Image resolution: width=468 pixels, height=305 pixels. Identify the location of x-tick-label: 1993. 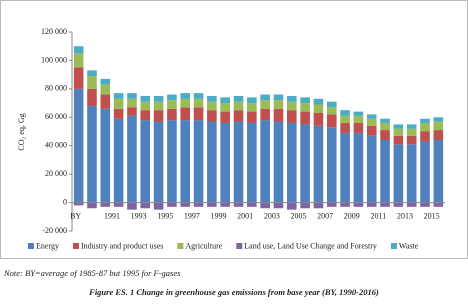
(139, 215).